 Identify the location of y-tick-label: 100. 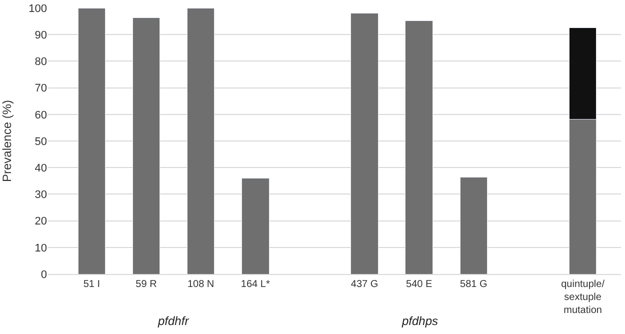
(37, 8).